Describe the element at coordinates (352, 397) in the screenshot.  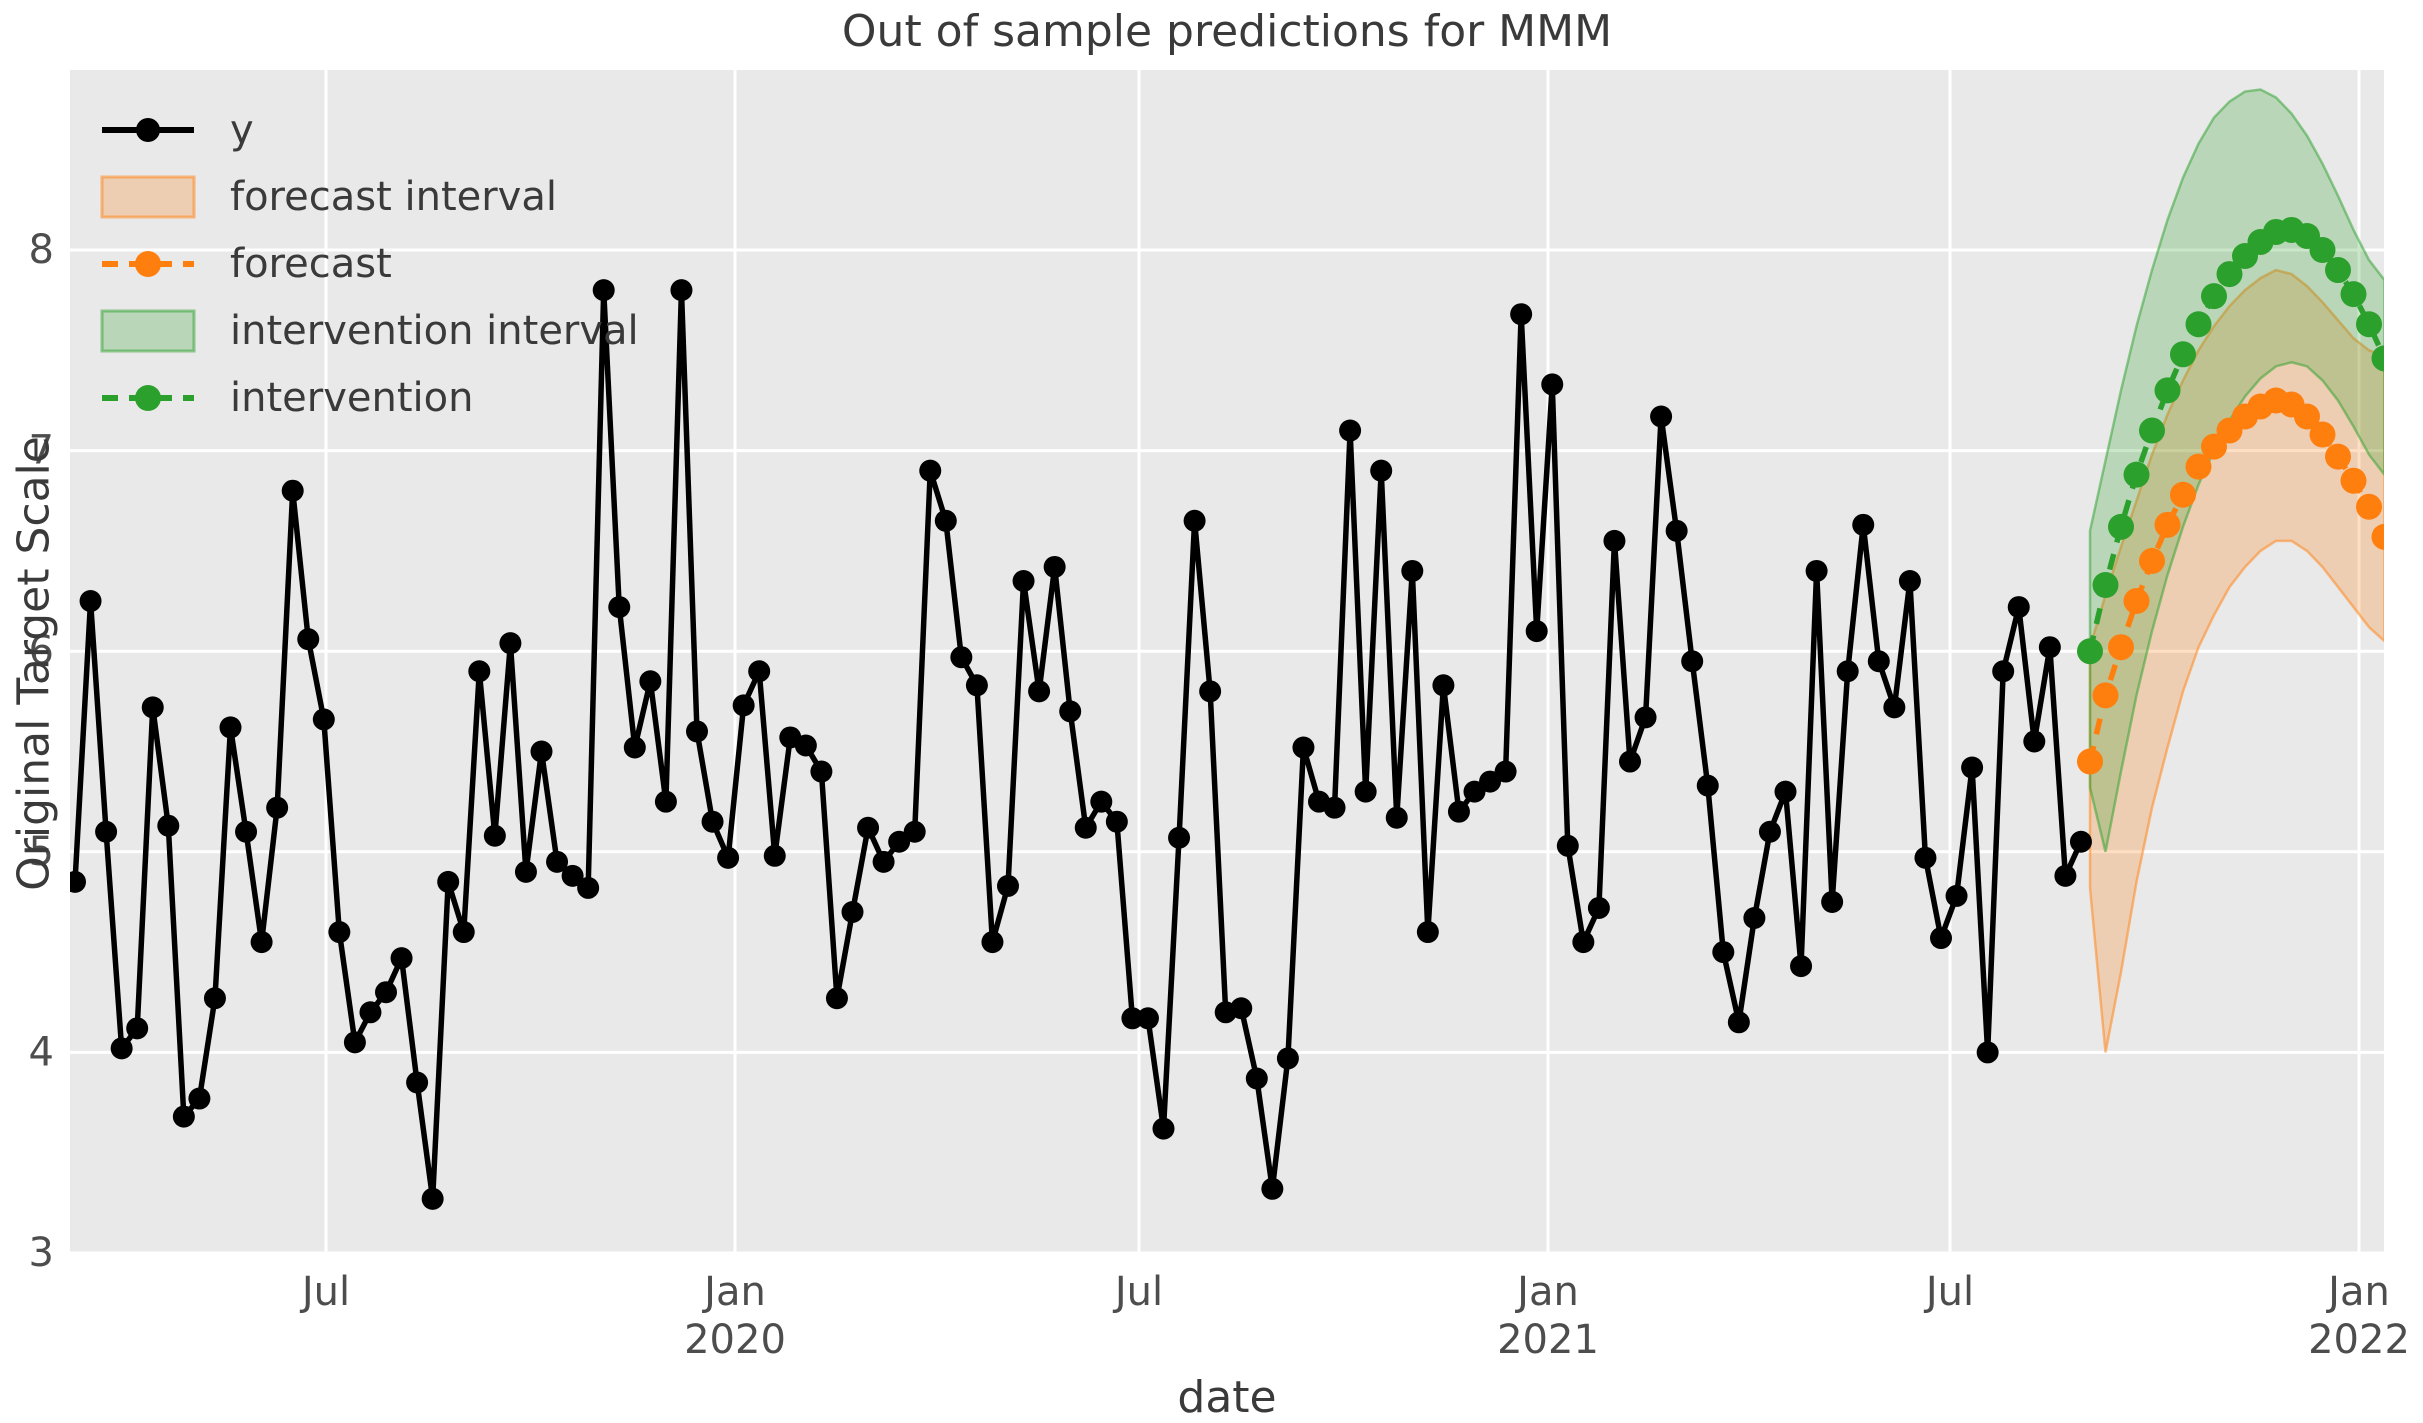
I see `legend-label: intervention` at that location.